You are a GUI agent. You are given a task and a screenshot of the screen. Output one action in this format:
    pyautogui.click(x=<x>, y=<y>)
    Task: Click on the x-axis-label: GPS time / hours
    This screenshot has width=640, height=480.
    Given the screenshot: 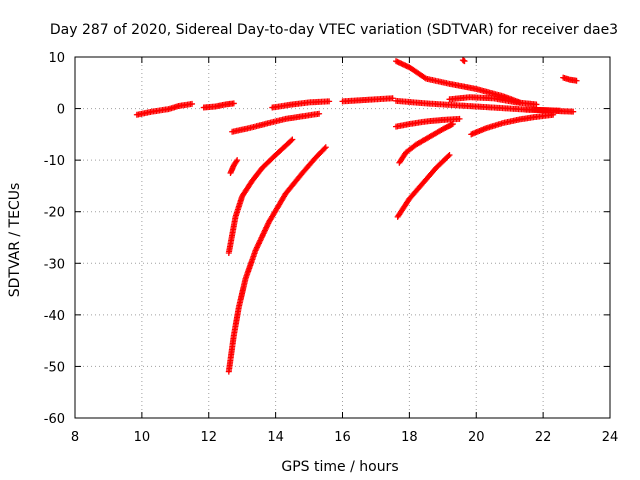 What is the action you would take?
    pyautogui.click(x=339, y=467)
    